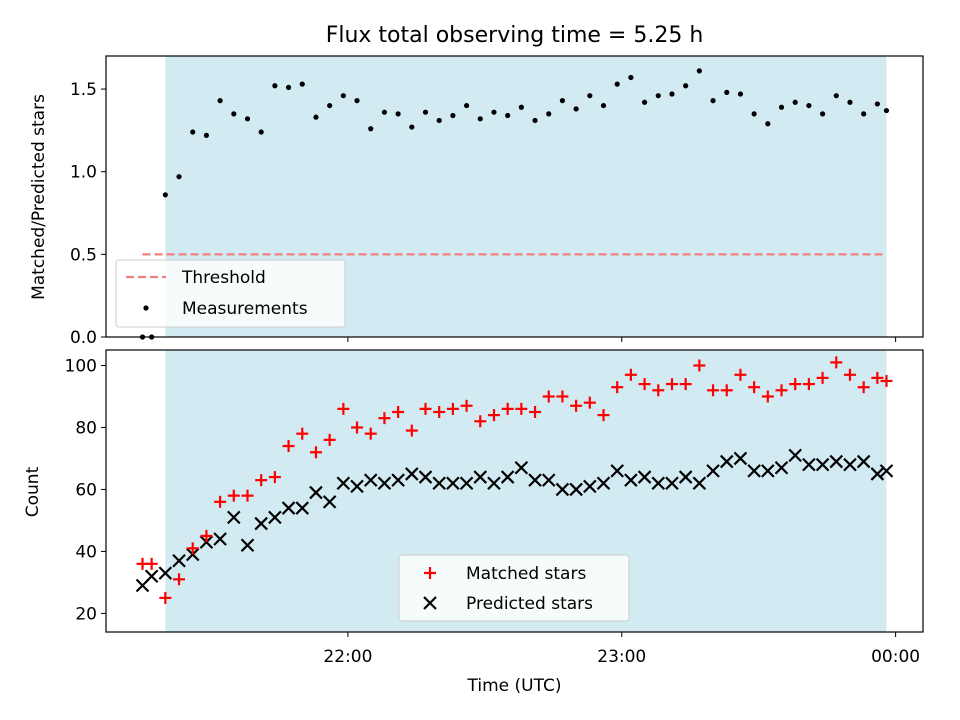 The image size is (960, 720). What do you see at coordinates (230, 293) in the screenshot?
I see `top-legend-box` at bounding box center [230, 293].